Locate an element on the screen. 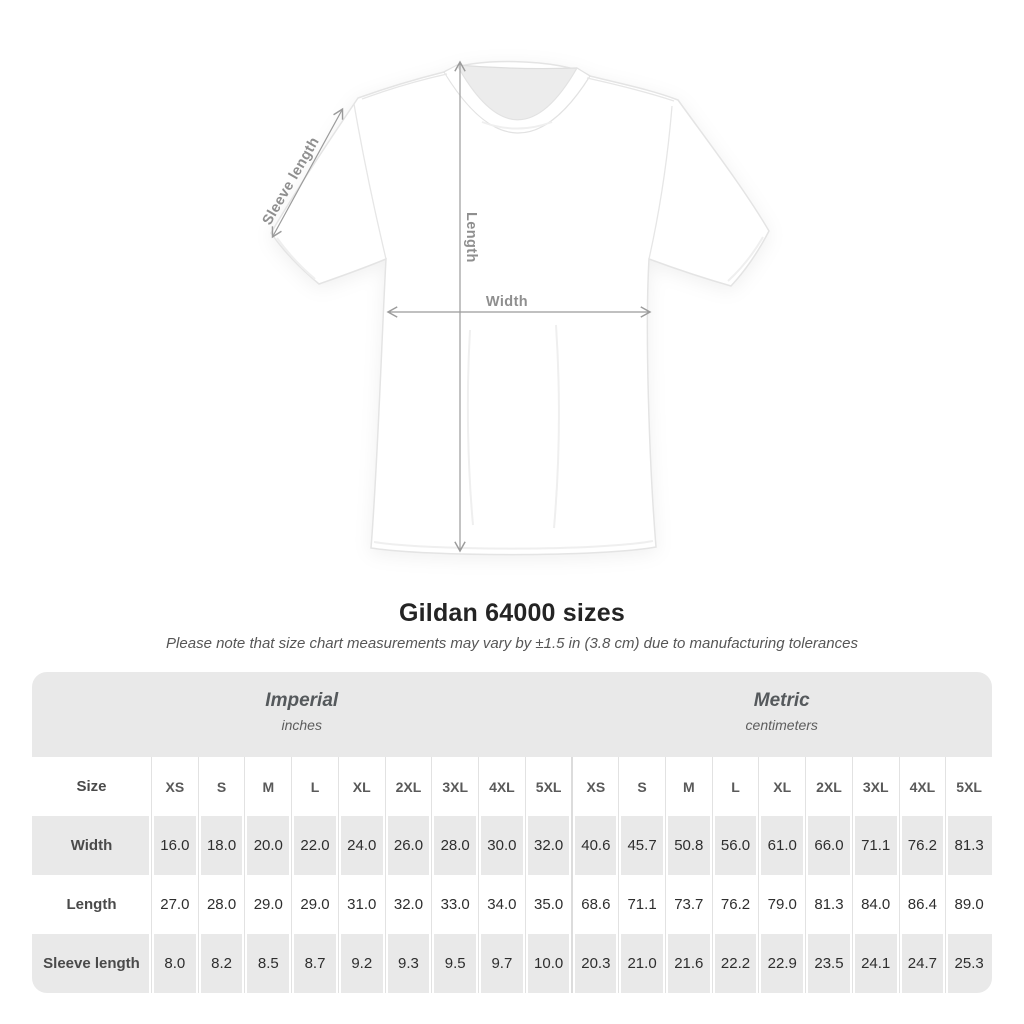 The width and height of the screenshot is (1024, 1024). value-cell: 68.6 is located at coordinates (594, 904).